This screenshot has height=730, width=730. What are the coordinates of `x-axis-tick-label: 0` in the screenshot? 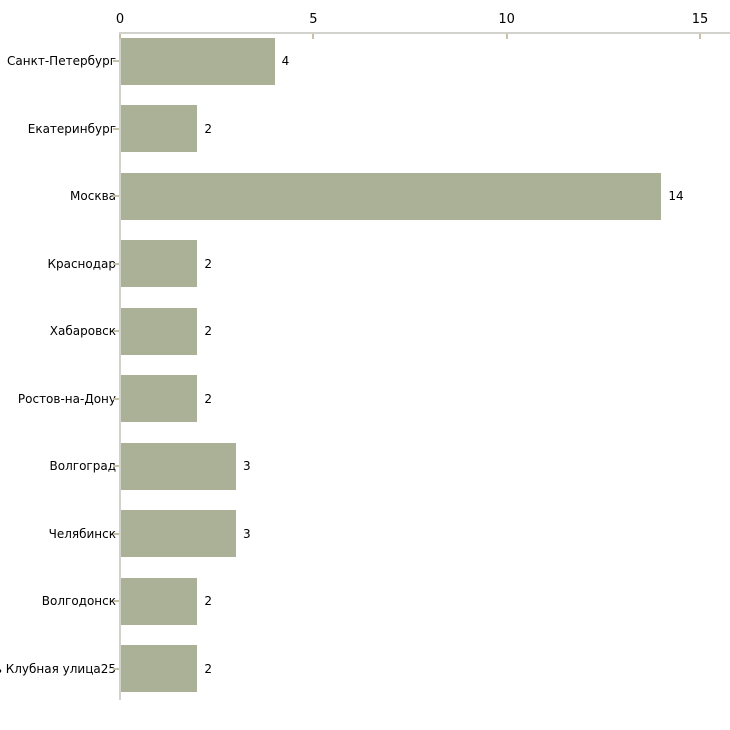 It's located at (120, 19).